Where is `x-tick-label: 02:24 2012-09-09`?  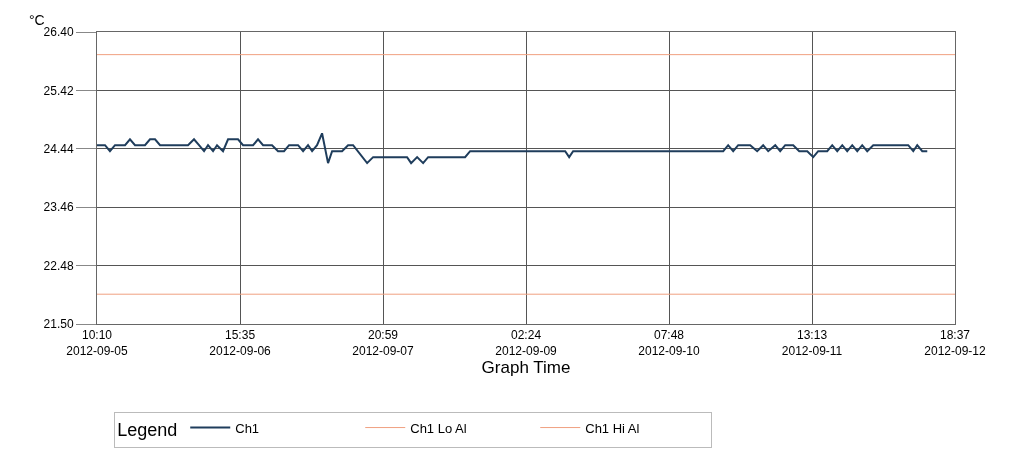
x-tick-label: 02:24 2012-09-09 is located at coordinates (526, 343).